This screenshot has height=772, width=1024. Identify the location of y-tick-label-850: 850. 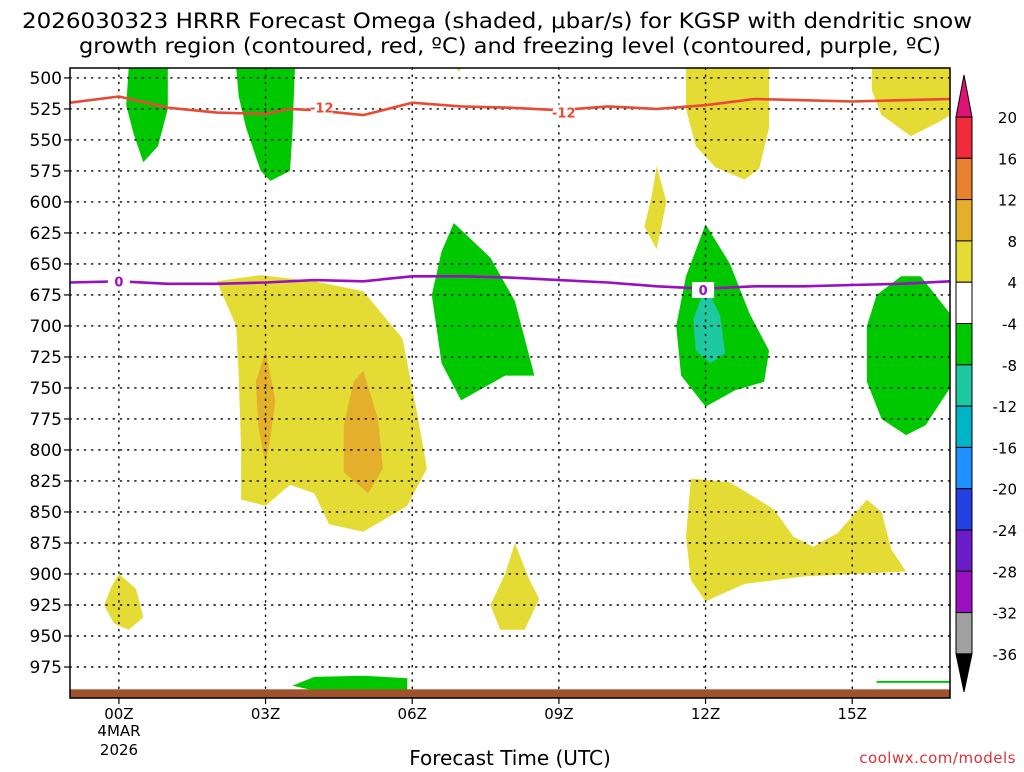
(46, 513).